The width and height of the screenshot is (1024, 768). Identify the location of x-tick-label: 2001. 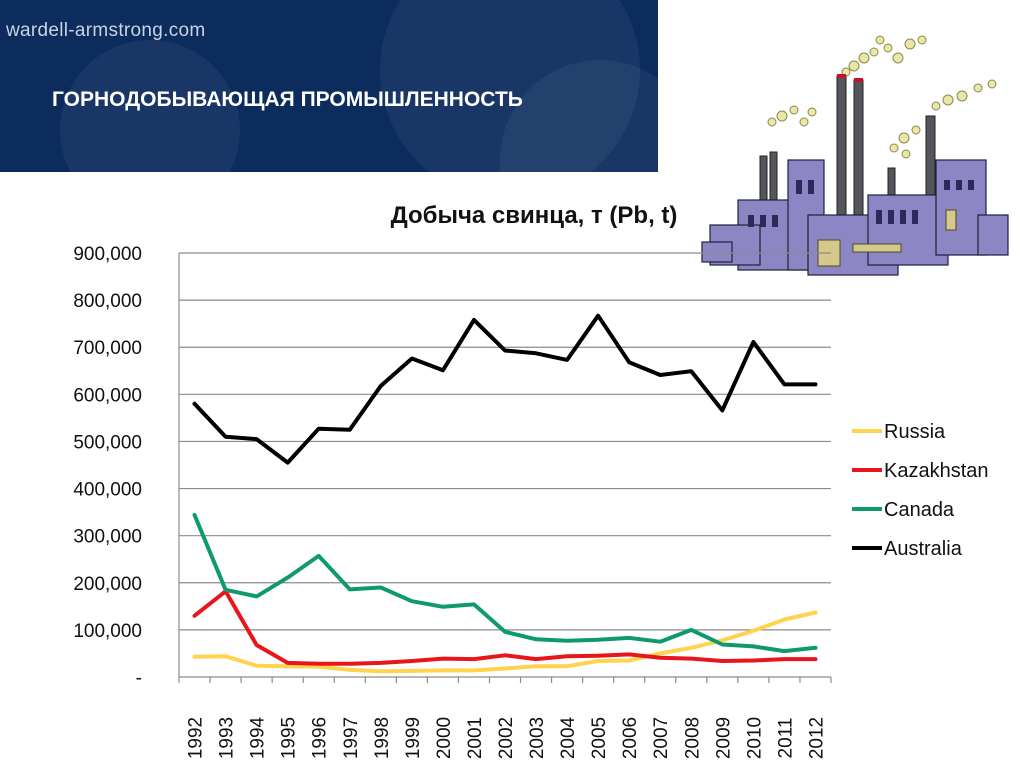
(475, 738).